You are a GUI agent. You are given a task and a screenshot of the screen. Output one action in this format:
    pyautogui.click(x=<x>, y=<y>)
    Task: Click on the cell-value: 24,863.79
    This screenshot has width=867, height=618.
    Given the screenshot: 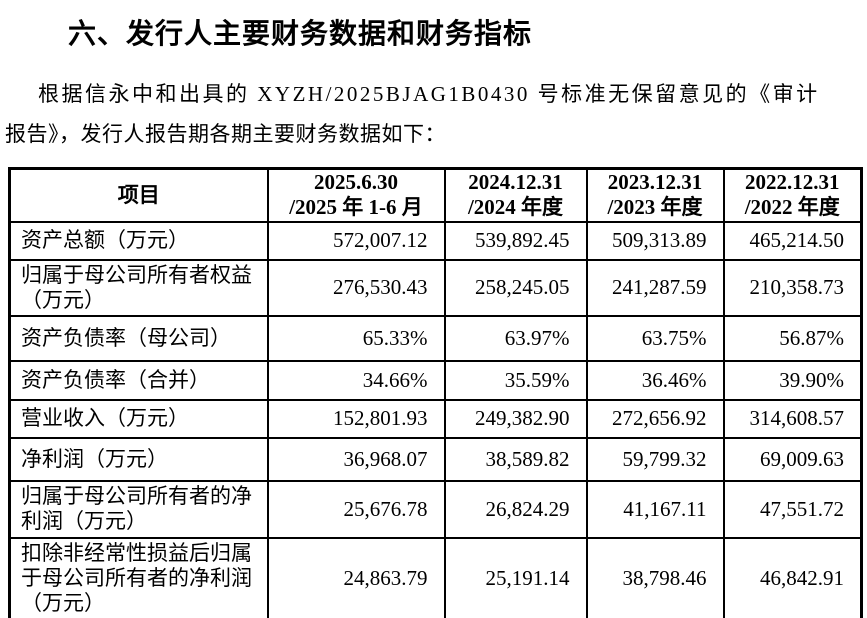 What is the action you would take?
    pyautogui.click(x=356, y=577)
    